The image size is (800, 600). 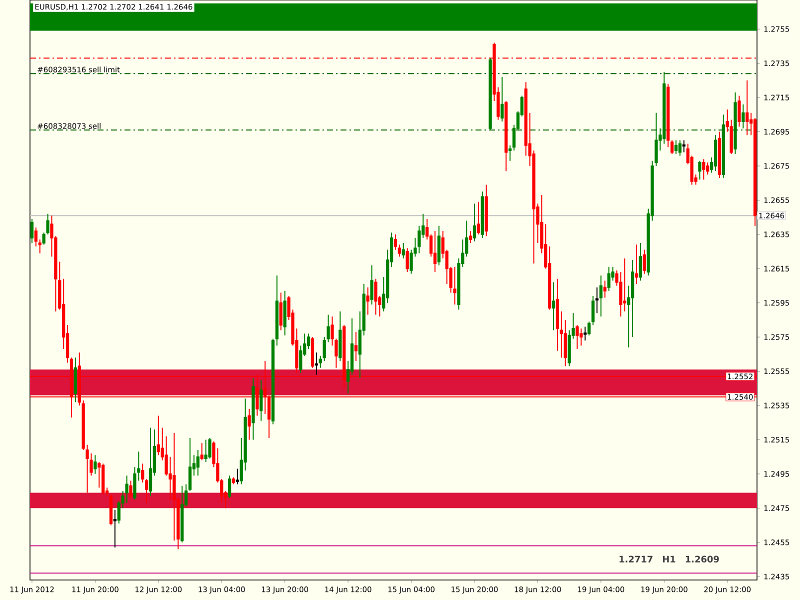 I want to click on annotation: 1.2717, so click(x=636, y=559).